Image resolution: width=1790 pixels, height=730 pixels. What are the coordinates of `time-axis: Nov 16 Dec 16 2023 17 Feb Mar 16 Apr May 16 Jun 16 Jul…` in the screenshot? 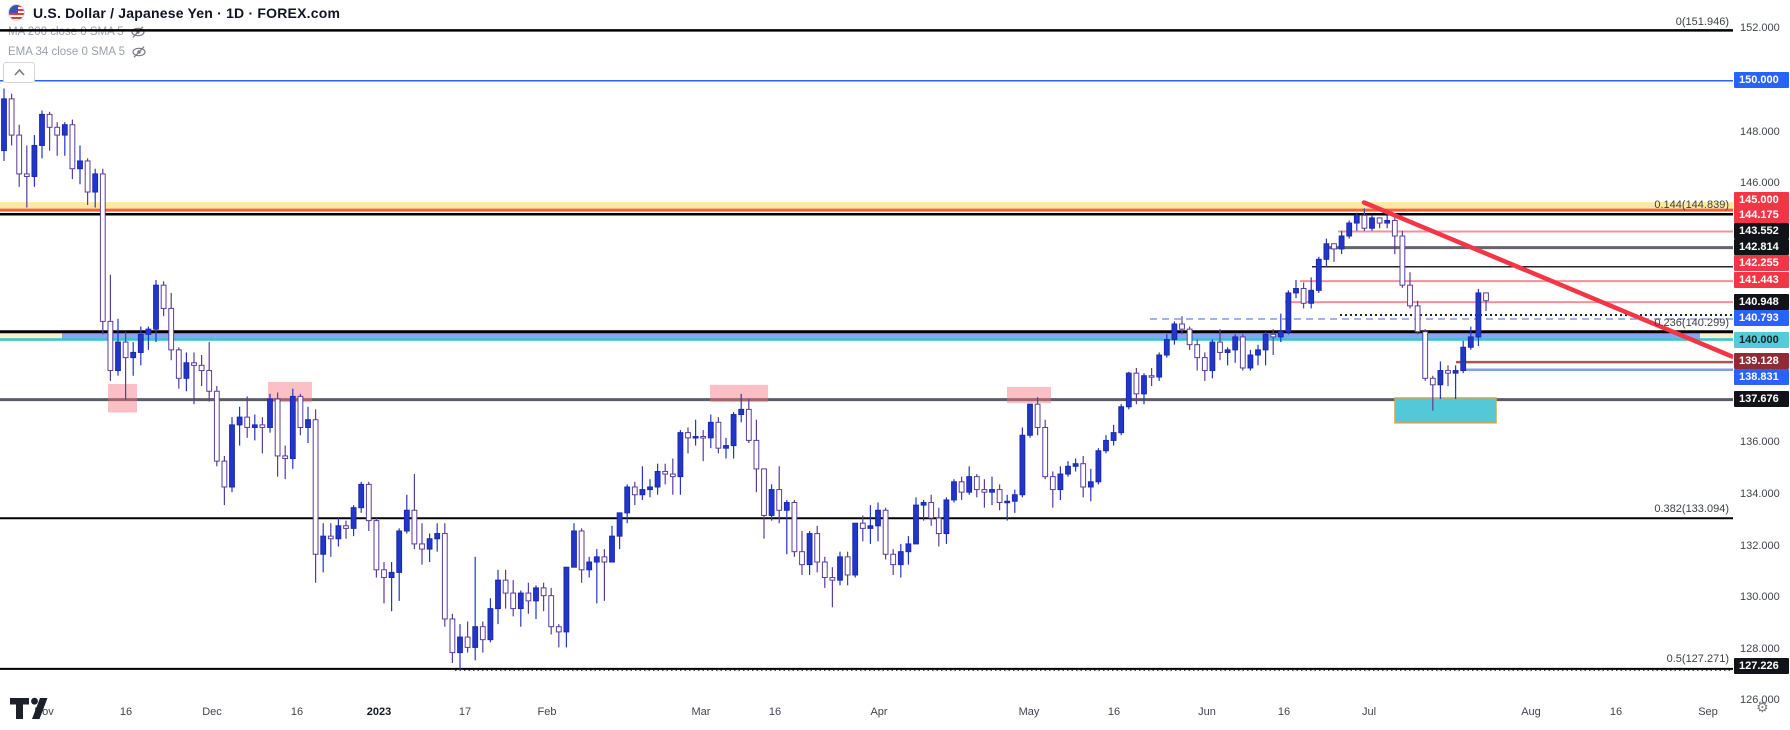 It's located at (866, 711).